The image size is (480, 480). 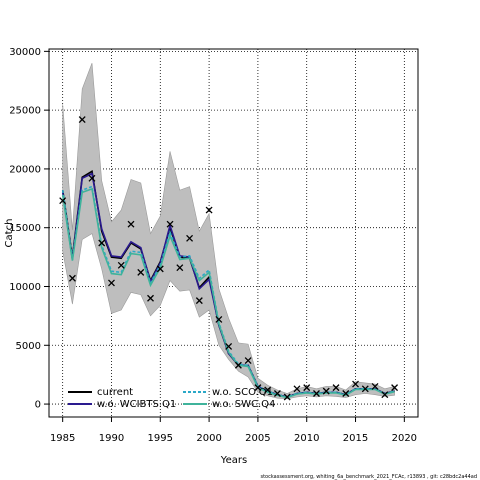 I want to click on legend-label: w.o. SCO.Q1, so click(x=242, y=392).